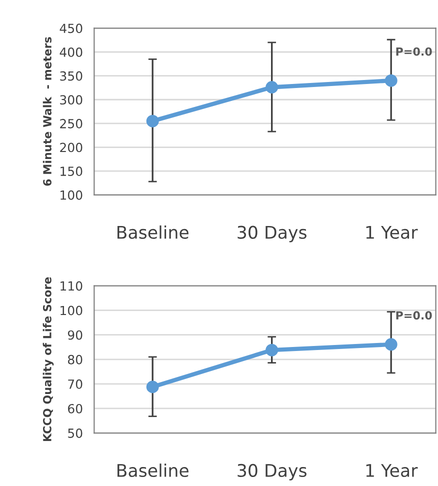 This screenshot has height=486, width=438. What do you see at coordinates (75, 335) in the screenshot?
I see `y-tick-label: 90` at bounding box center [75, 335].